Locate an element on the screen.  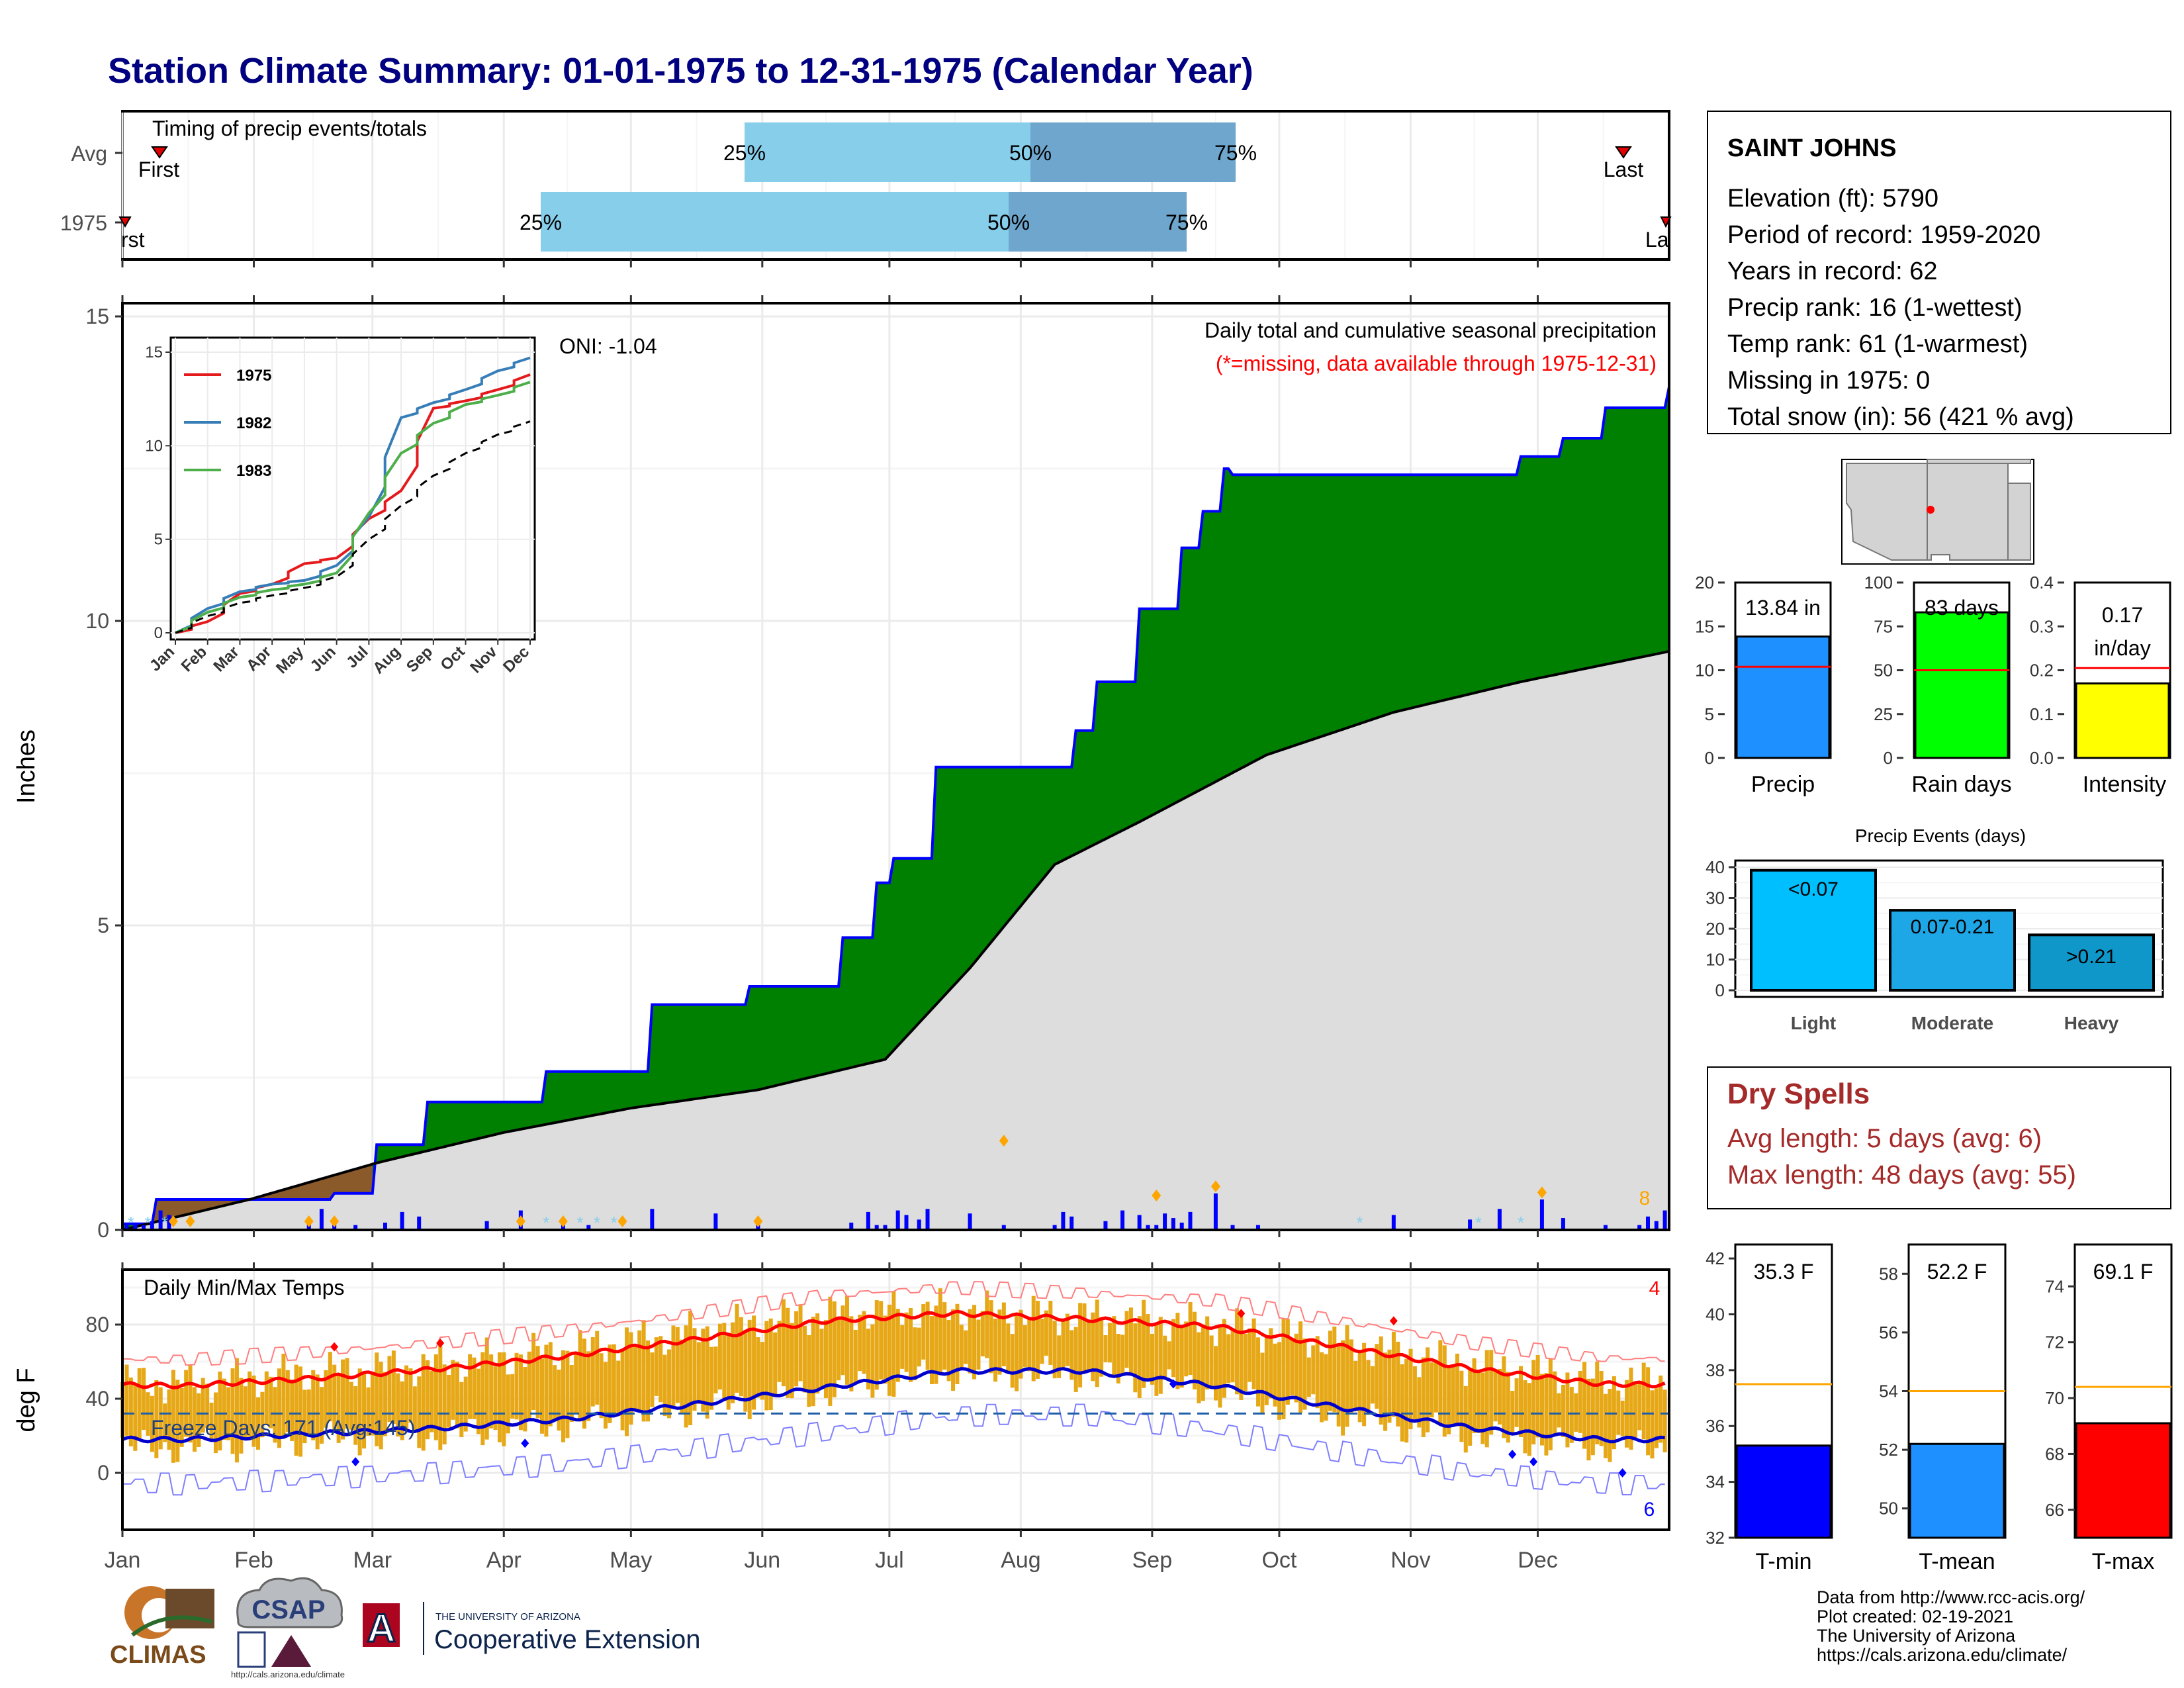
timing-avg-last: Last is located at coordinates (1624, 169).